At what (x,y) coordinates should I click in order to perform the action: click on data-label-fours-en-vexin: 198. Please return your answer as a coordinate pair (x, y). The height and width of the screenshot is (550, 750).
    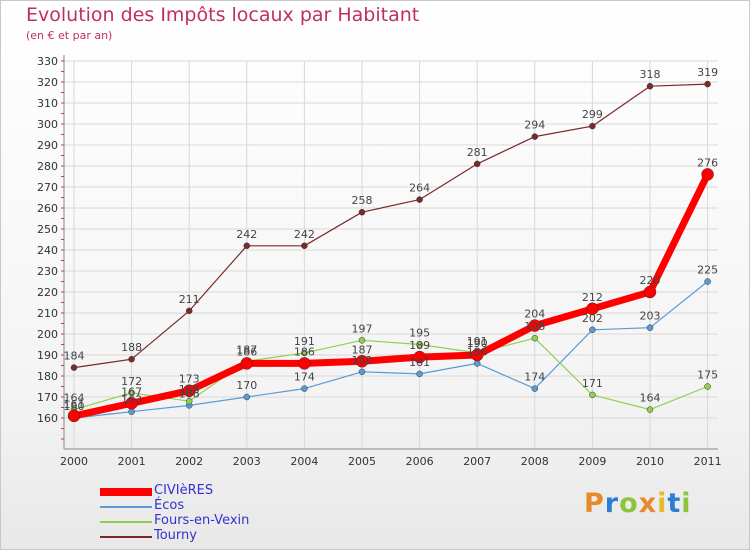
    Looking at the image, I should click on (534, 326).